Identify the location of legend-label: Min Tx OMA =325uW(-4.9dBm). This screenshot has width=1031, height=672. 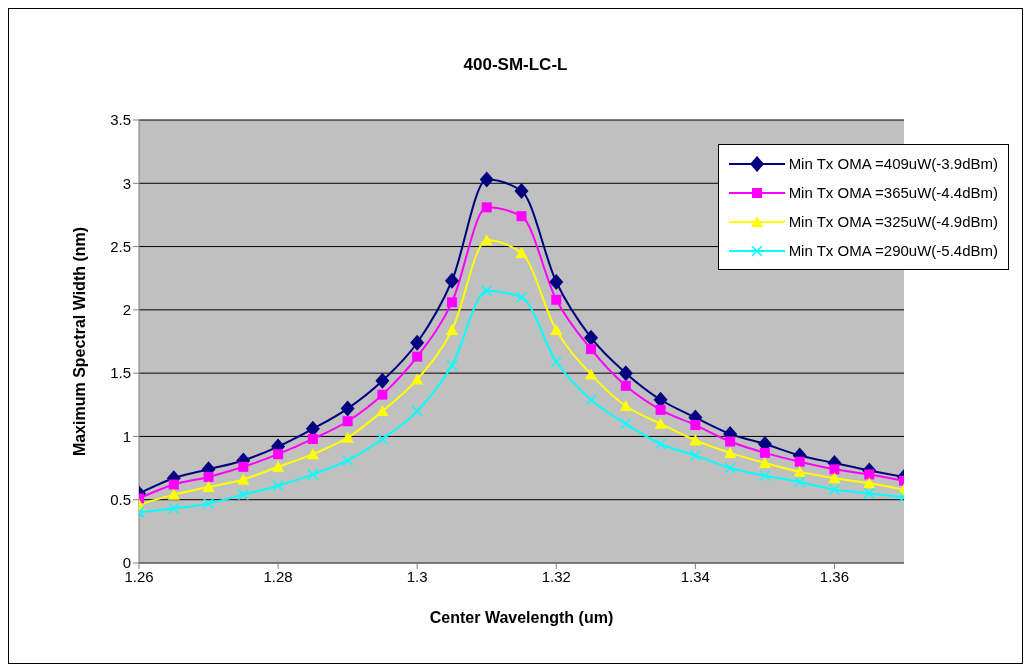
(893, 221).